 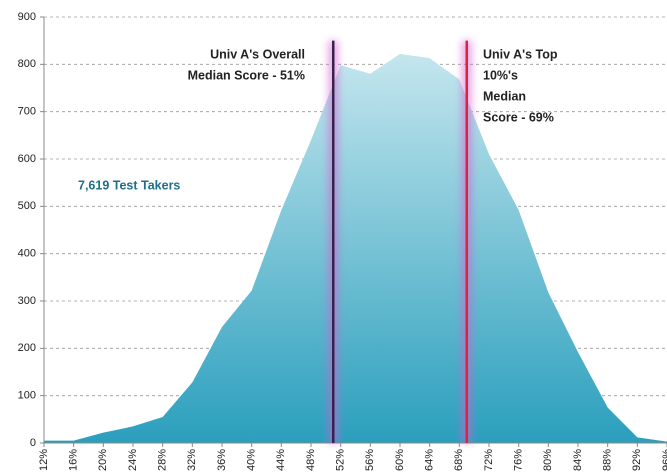 I want to click on x-tick-label: 20%, so click(x=103, y=460).